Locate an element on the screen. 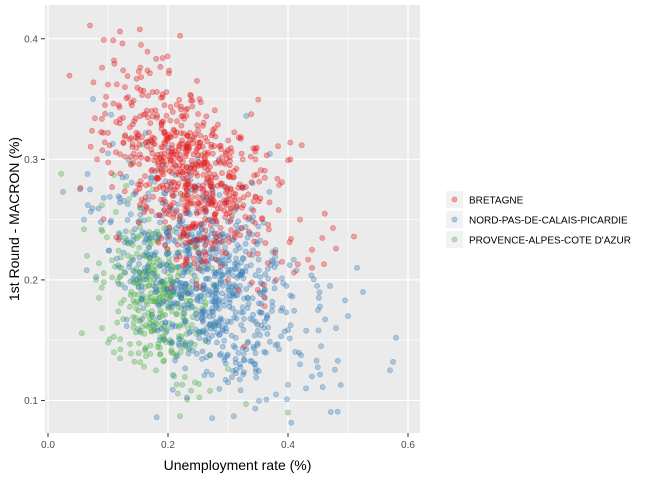  y-tick-label: 0.4 is located at coordinates (31, 39).